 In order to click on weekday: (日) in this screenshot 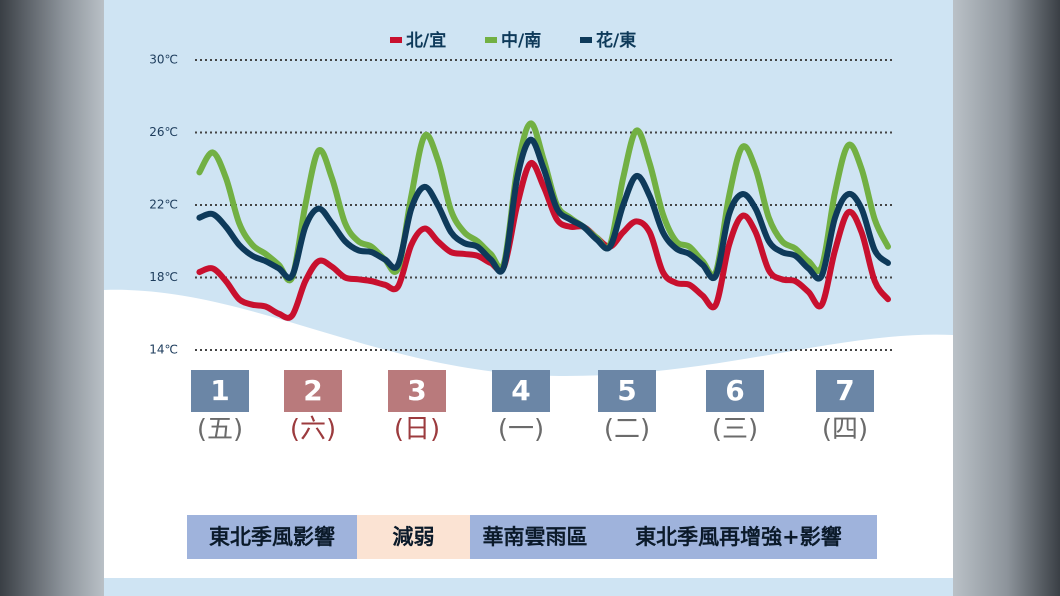, I will do `click(417, 430)`.